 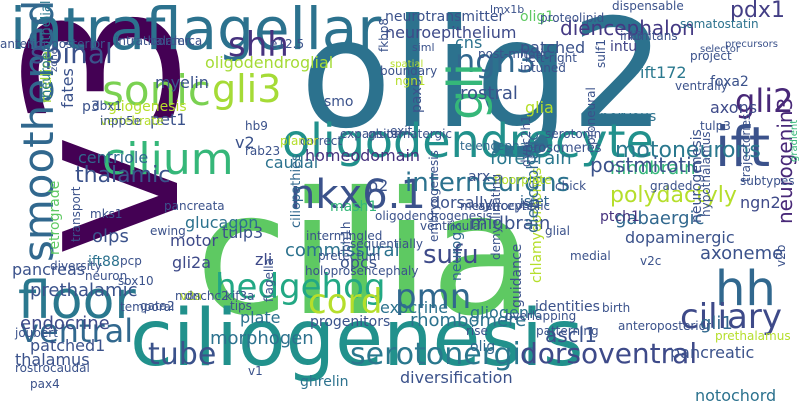 I want to click on word: anteroposterior, so click(x=664, y=326).